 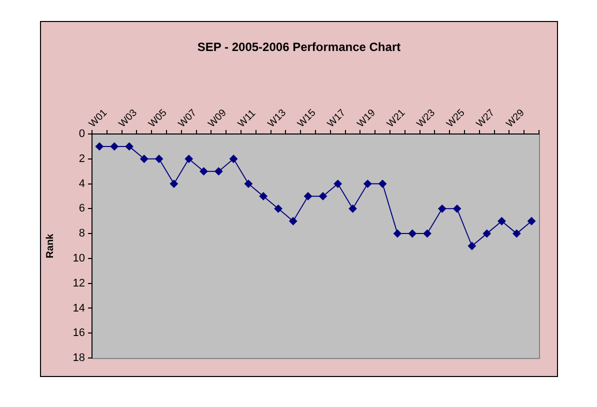 What do you see at coordinates (81, 184) in the screenshot?
I see `y-tick-label: 4` at bounding box center [81, 184].